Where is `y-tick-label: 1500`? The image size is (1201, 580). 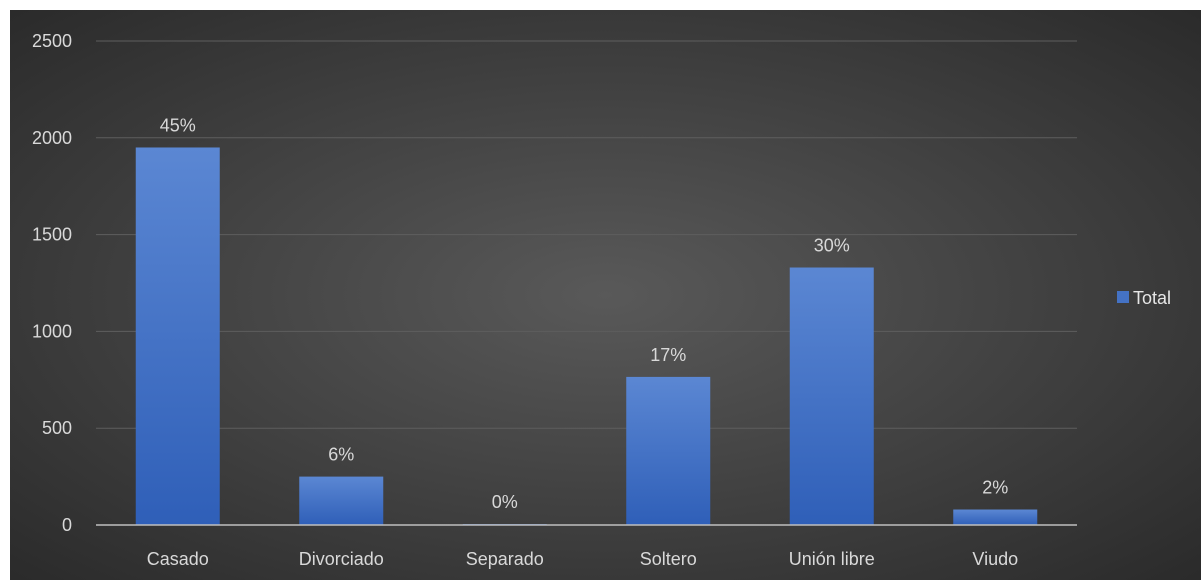
y-tick-label: 1500 is located at coordinates (52, 235).